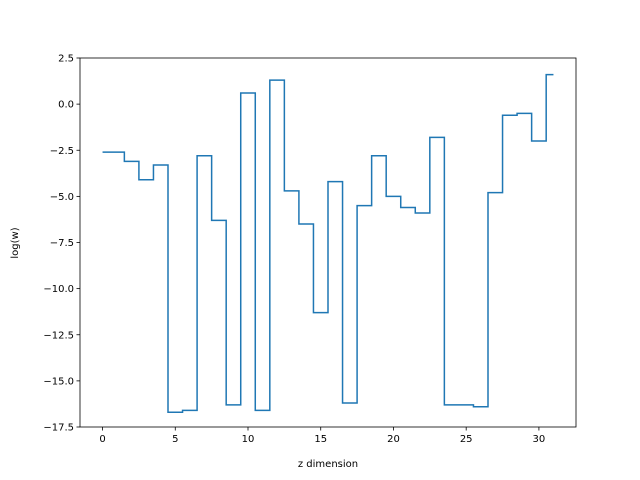 The image size is (640, 480). What do you see at coordinates (393, 439) in the screenshot?
I see `x-tick-label: 20` at bounding box center [393, 439].